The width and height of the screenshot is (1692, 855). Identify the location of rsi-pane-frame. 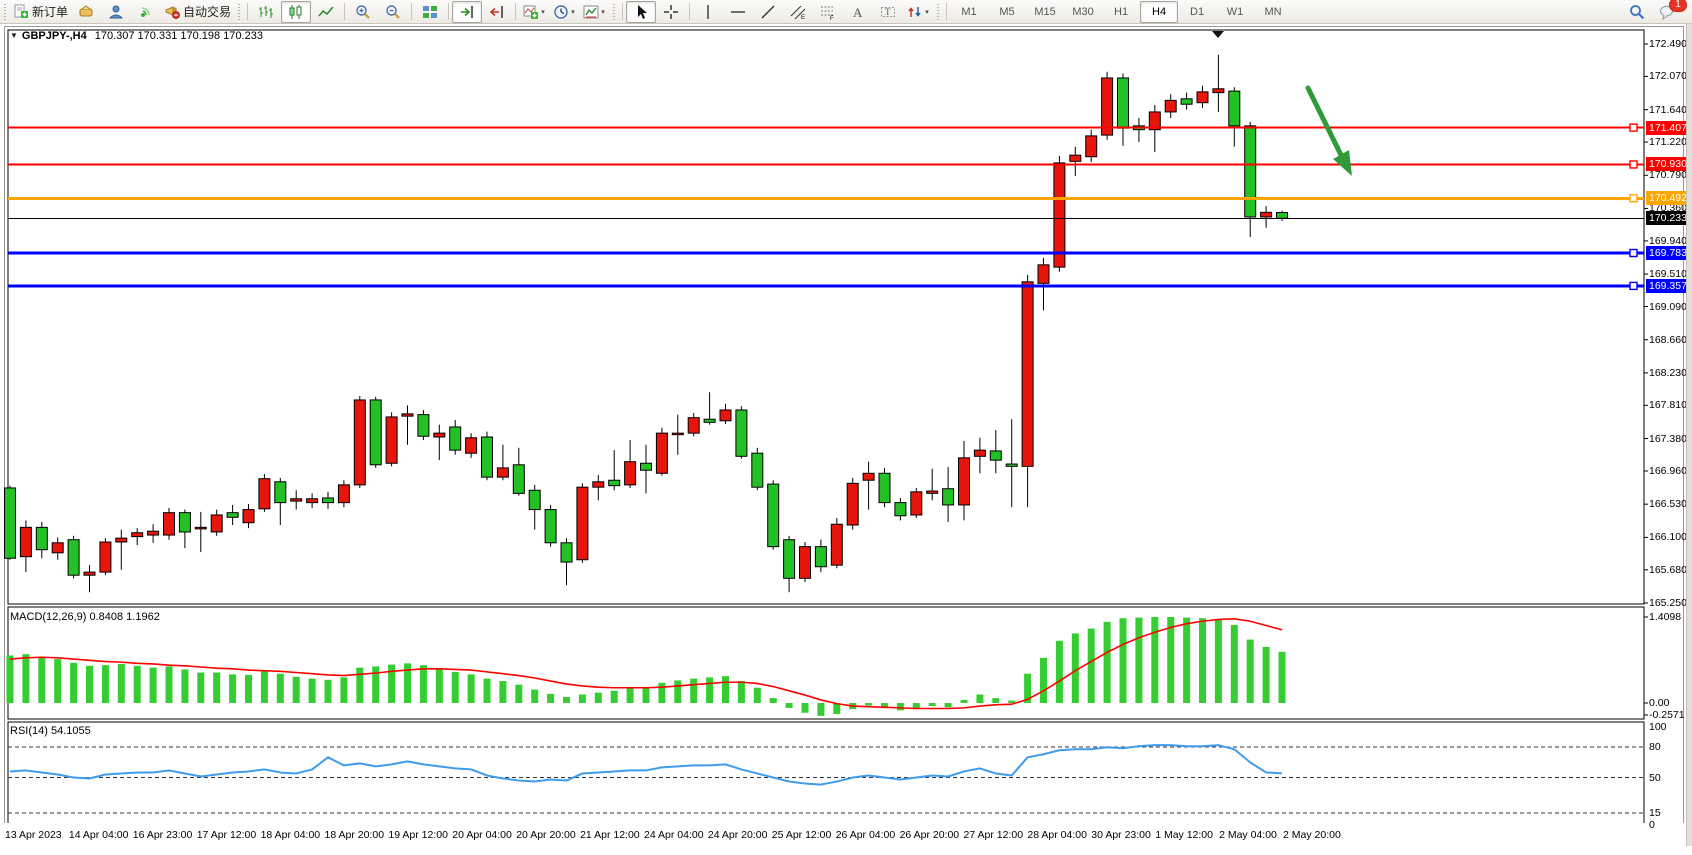
(826, 773).